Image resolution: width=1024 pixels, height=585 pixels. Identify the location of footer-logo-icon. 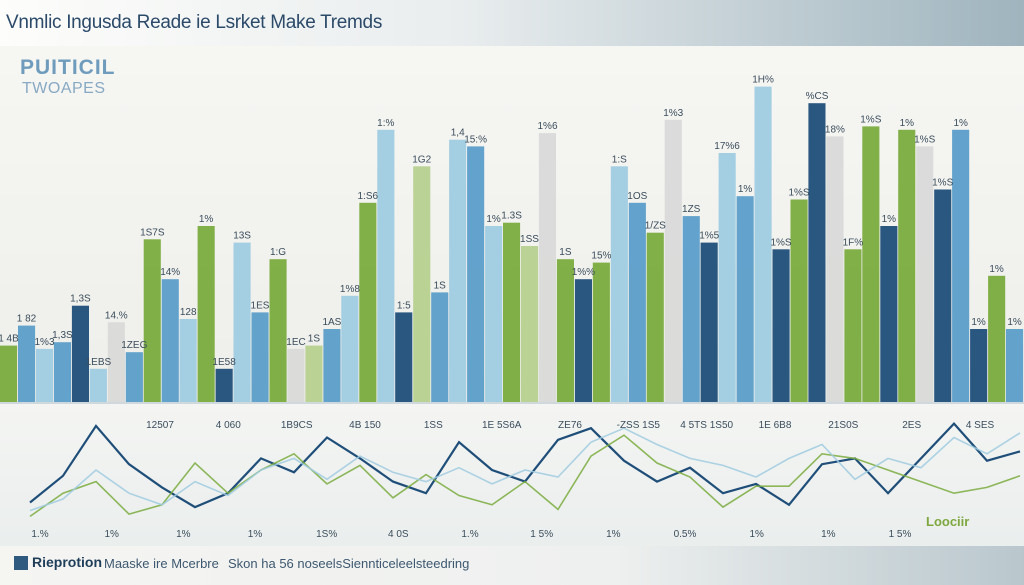
(21, 563).